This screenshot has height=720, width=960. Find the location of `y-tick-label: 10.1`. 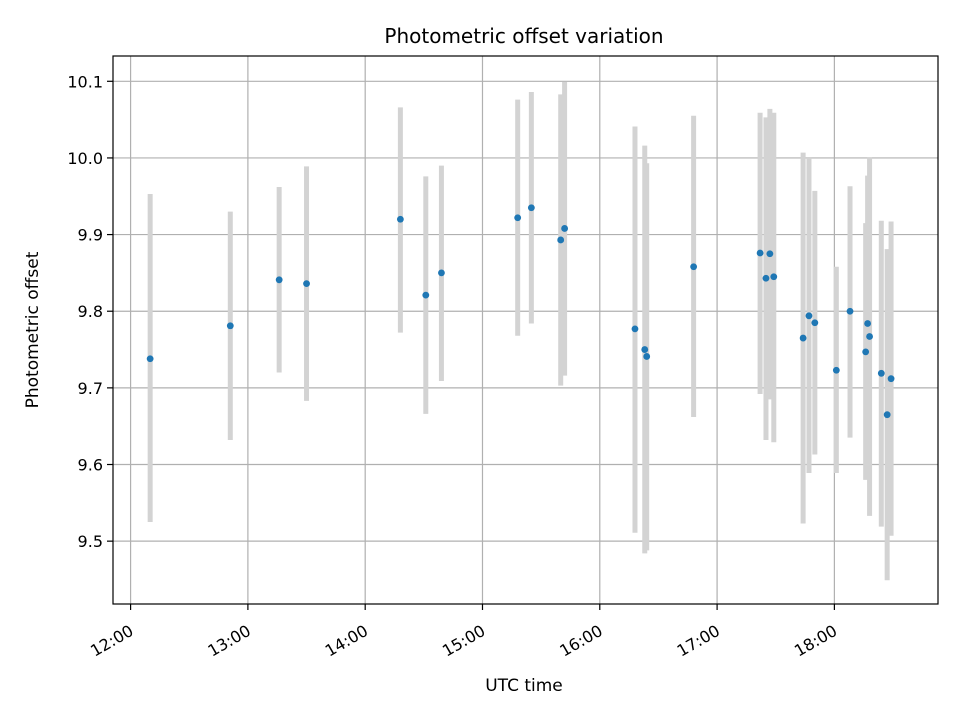

y-tick-label: 10.1 is located at coordinates (85, 81).